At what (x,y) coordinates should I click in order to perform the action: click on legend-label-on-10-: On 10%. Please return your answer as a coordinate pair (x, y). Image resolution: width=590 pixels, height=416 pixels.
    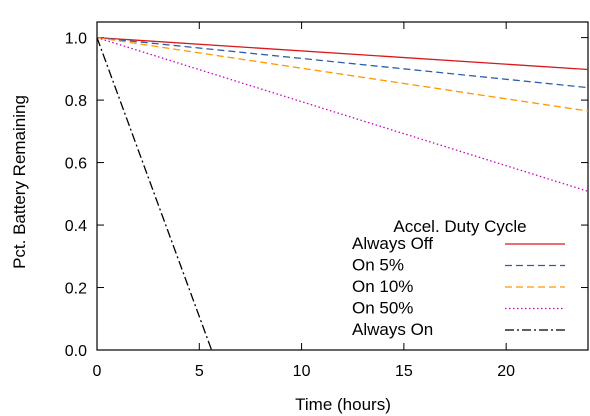
    Looking at the image, I should click on (382, 286).